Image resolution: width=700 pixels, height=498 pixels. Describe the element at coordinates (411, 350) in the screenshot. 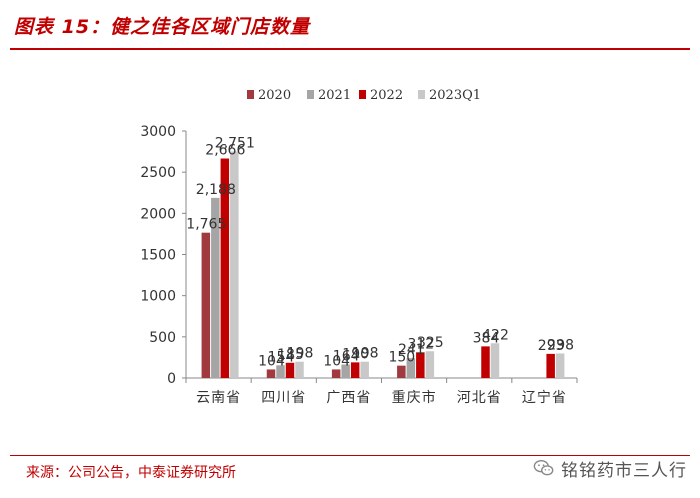

I see `data-label: 241` at that location.